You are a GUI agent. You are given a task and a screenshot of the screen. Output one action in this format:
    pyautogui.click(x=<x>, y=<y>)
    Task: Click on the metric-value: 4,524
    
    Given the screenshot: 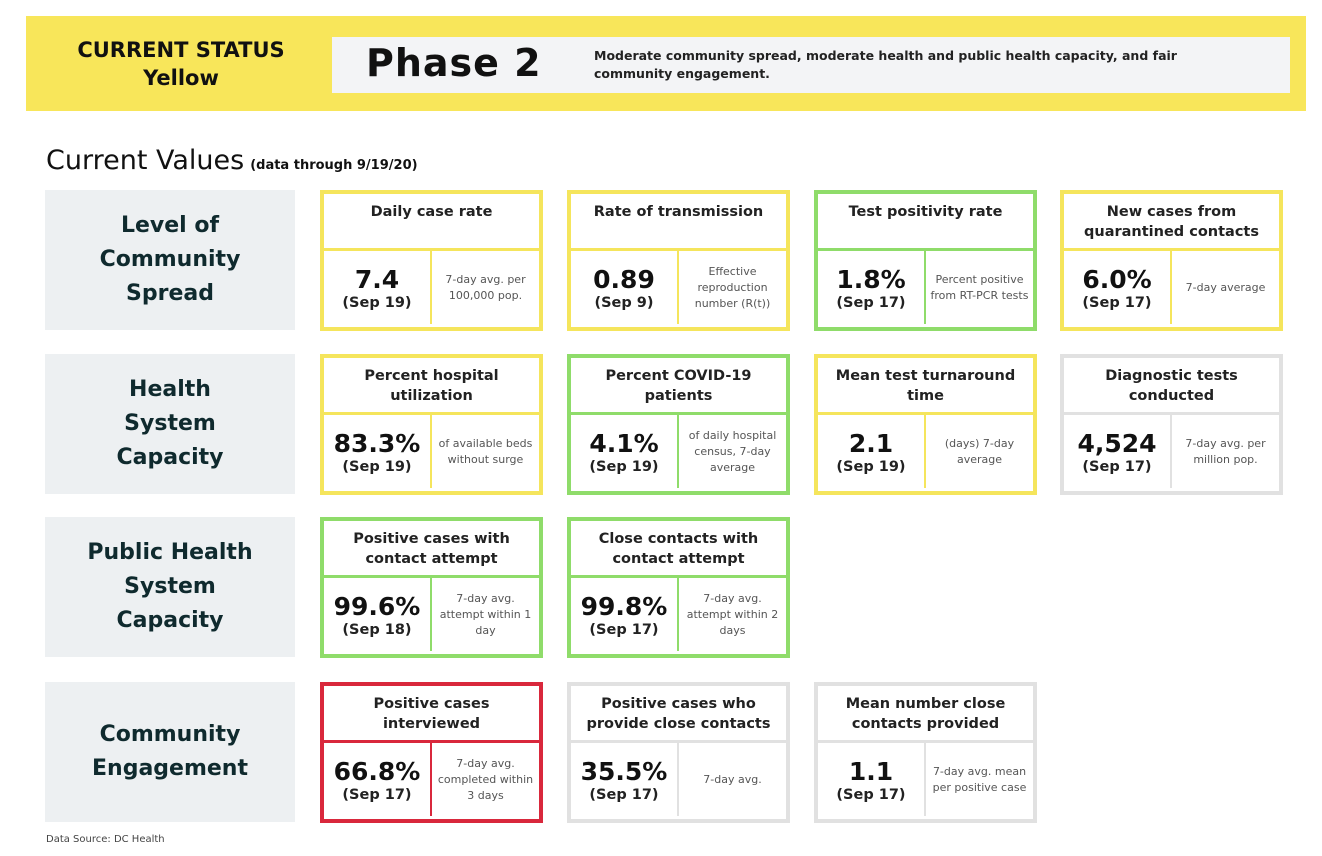 What is the action you would take?
    pyautogui.click(x=1117, y=443)
    